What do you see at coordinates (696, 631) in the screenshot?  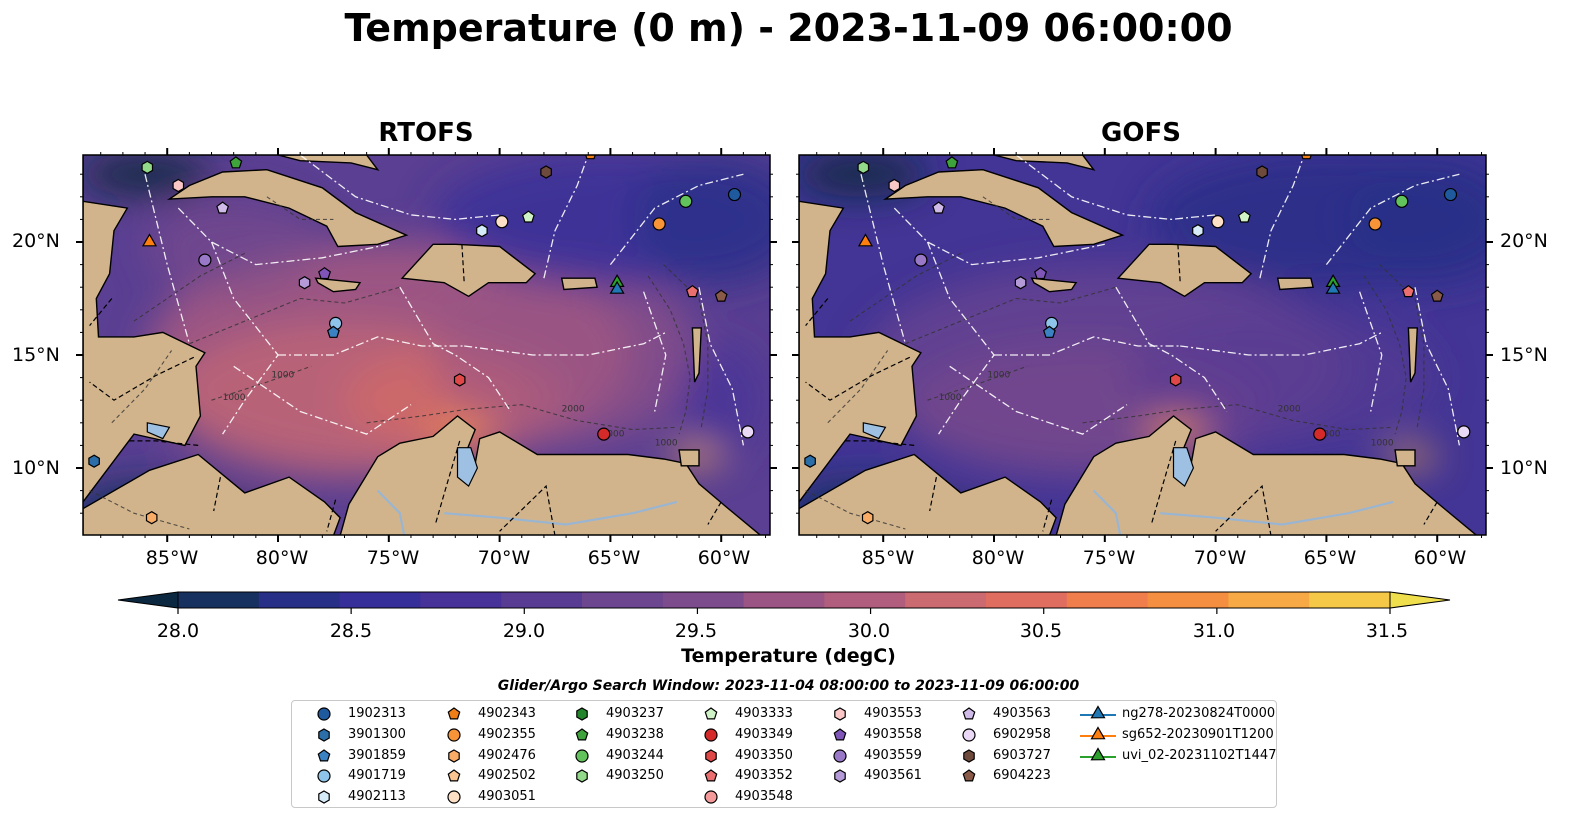 I see `colorbar-tick-label: 29.5` at bounding box center [696, 631].